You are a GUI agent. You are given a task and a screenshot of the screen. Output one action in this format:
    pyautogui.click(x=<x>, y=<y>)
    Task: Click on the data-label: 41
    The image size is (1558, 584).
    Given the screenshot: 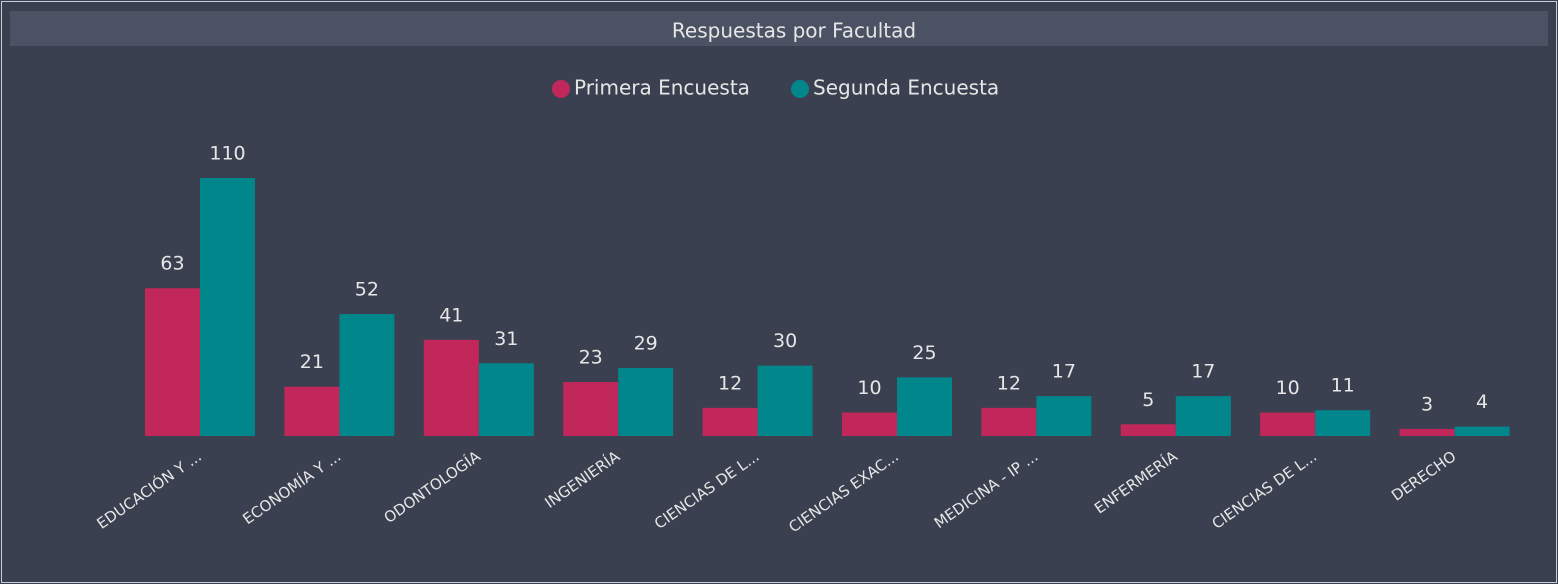 What is the action you would take?
    pyautogui.click(x=451, y=315)
    